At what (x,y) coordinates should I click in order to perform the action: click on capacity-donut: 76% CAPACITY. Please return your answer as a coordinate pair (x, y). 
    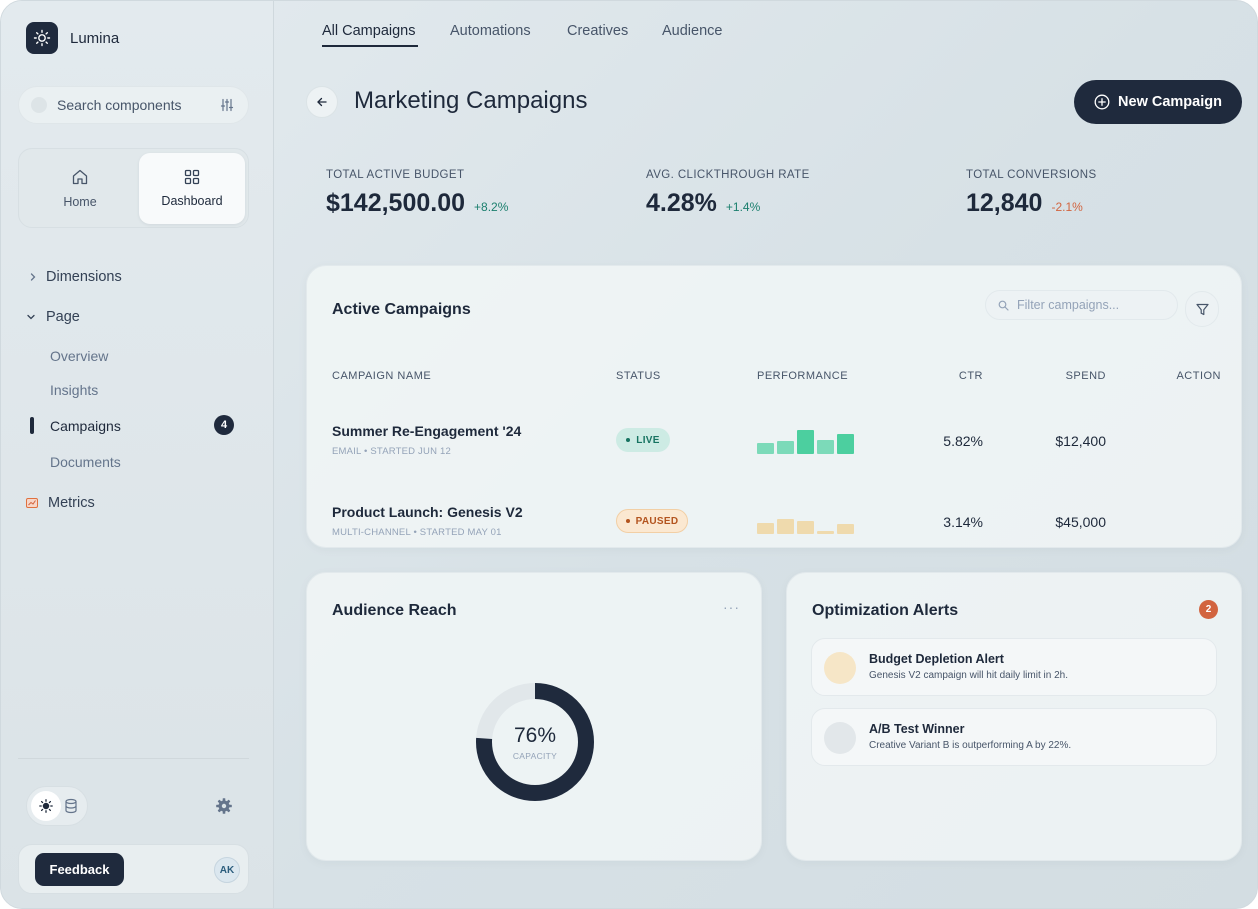
    Looking at the image, I should click on (535, 742).